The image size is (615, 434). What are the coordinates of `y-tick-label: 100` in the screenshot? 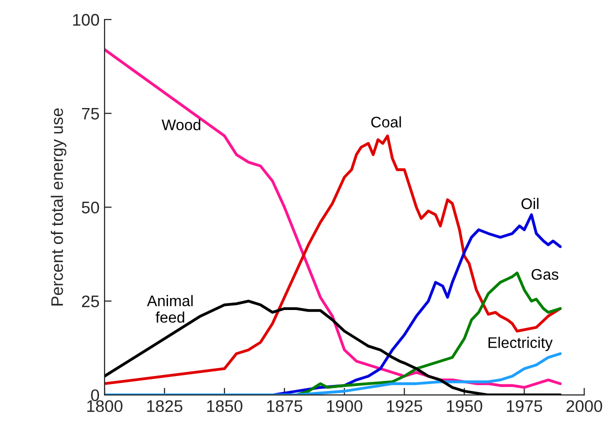 It's located at (86, 20).